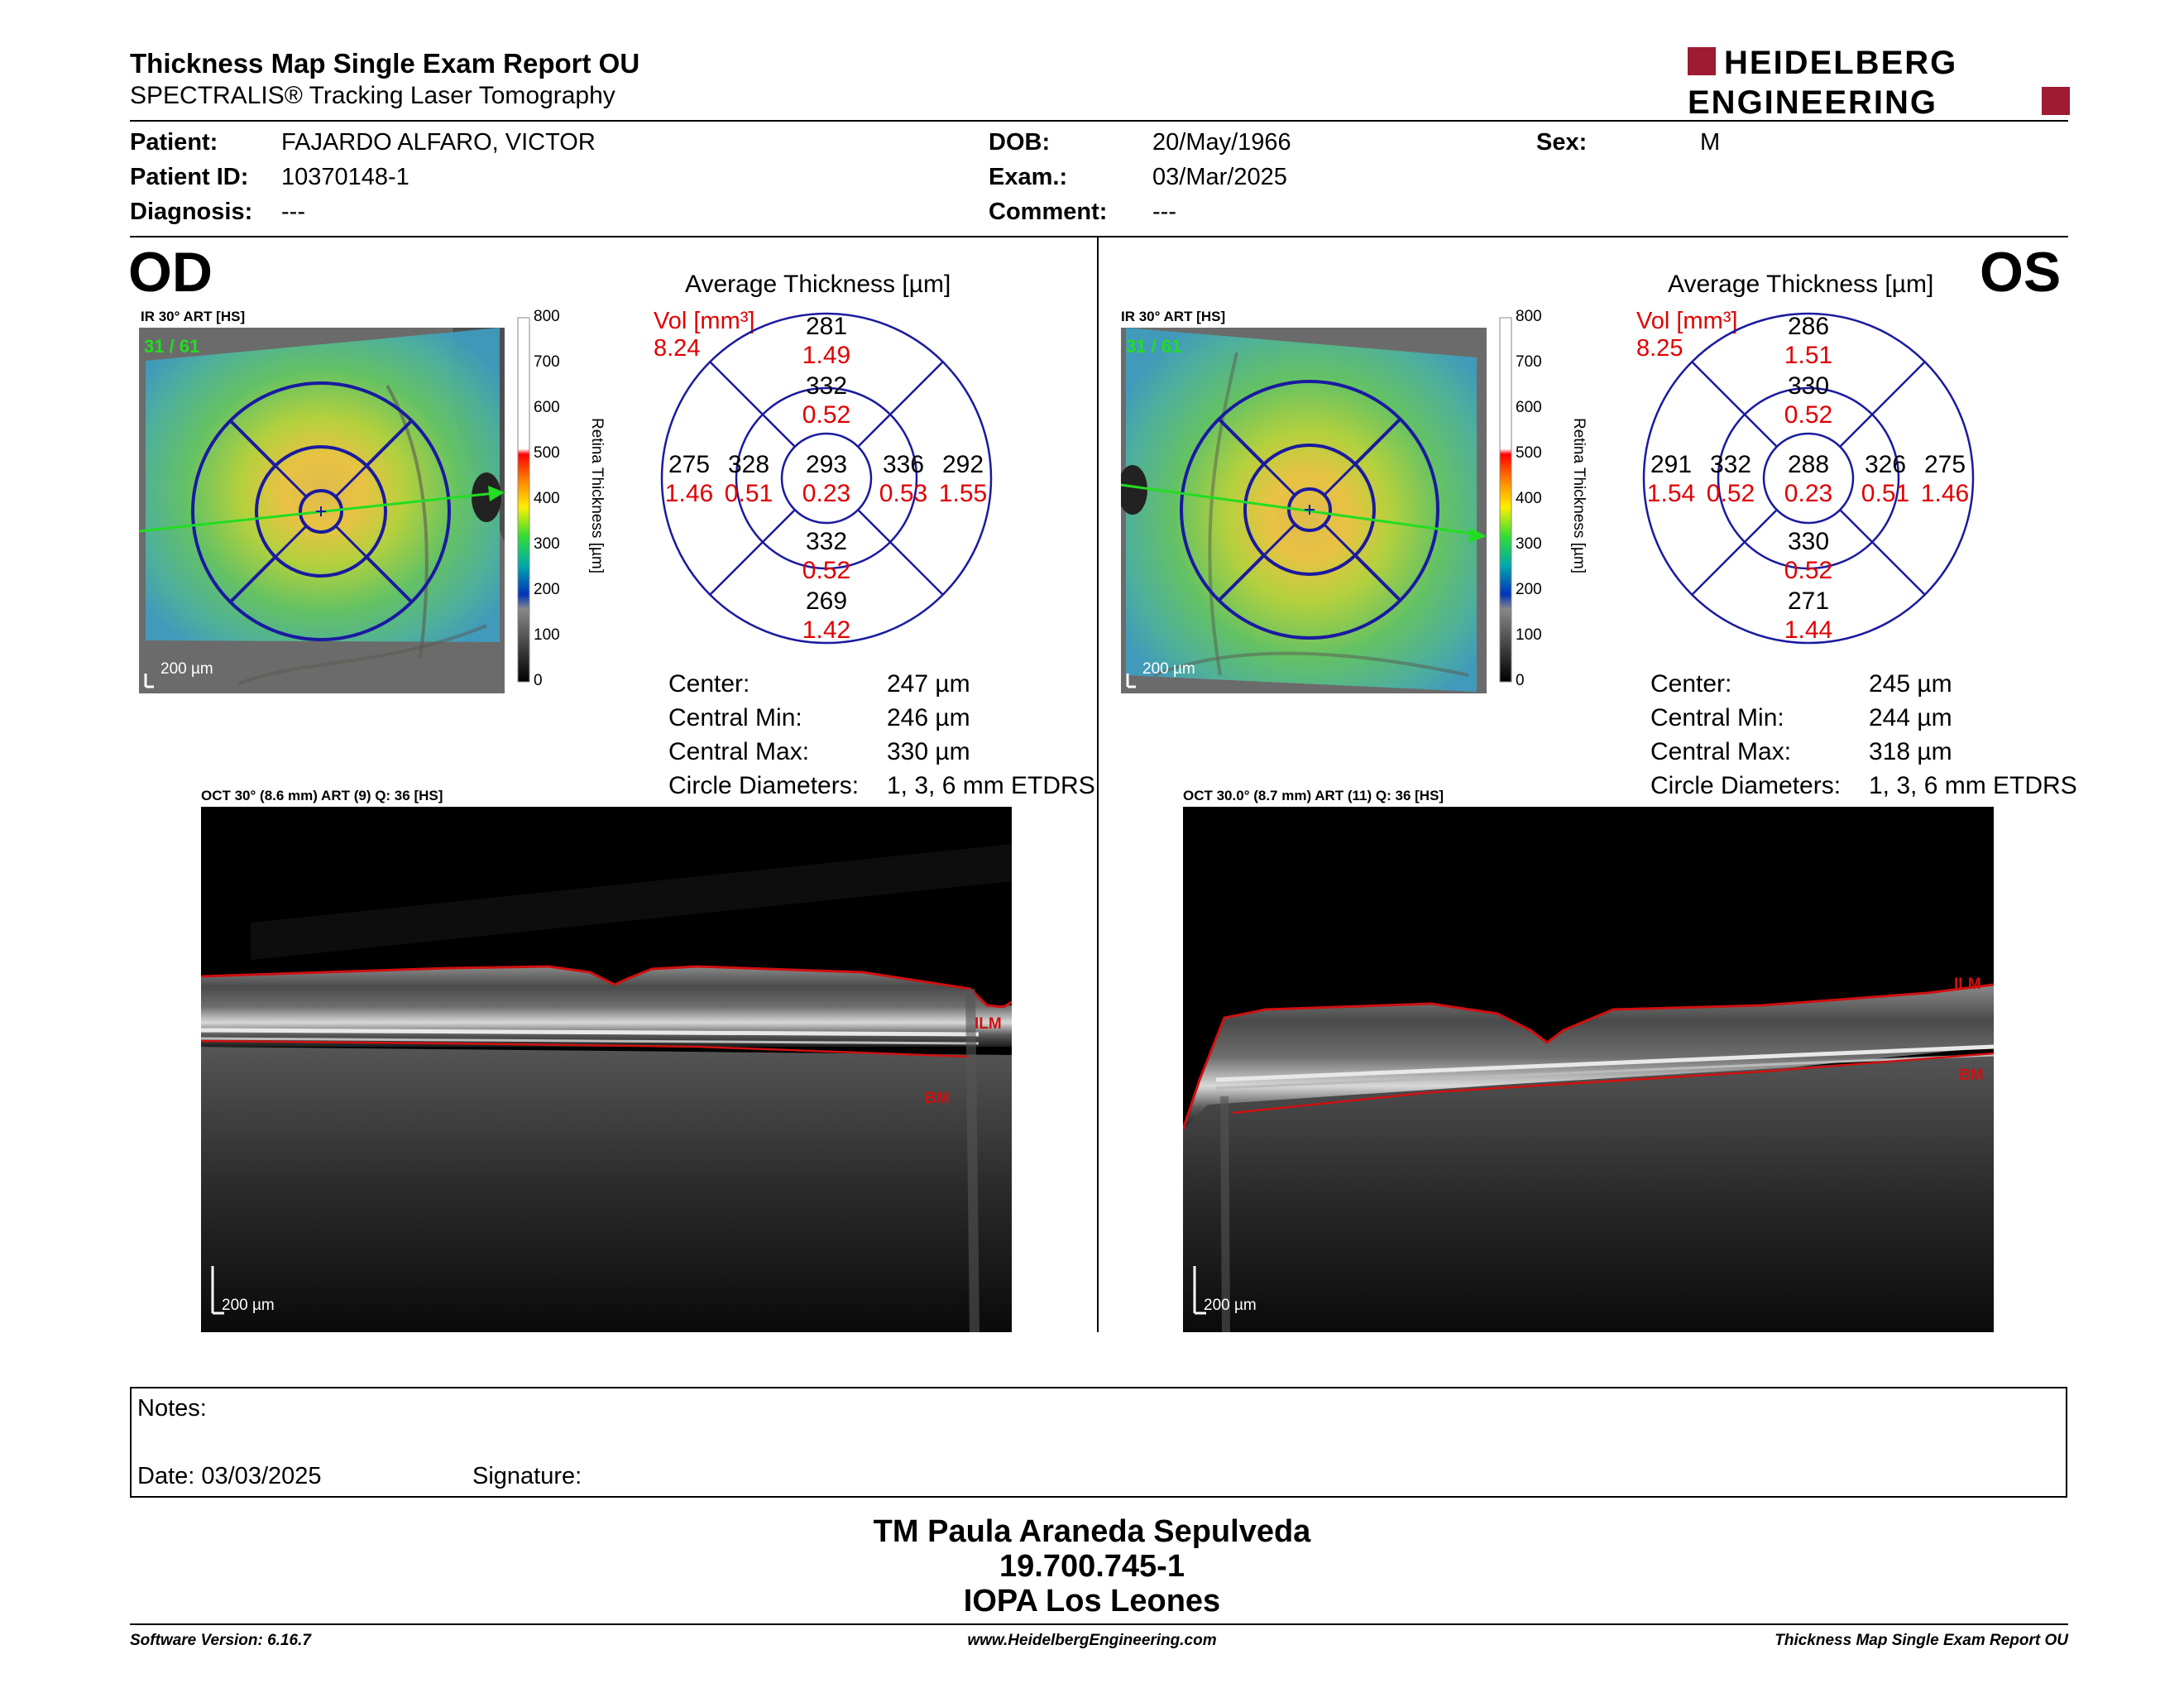 The height and width of the screenshot is (1688, 2184). Describe the element at coordinates (988, 1024) in the screenshot. I see `od-ilm-label: ILM` at that location.